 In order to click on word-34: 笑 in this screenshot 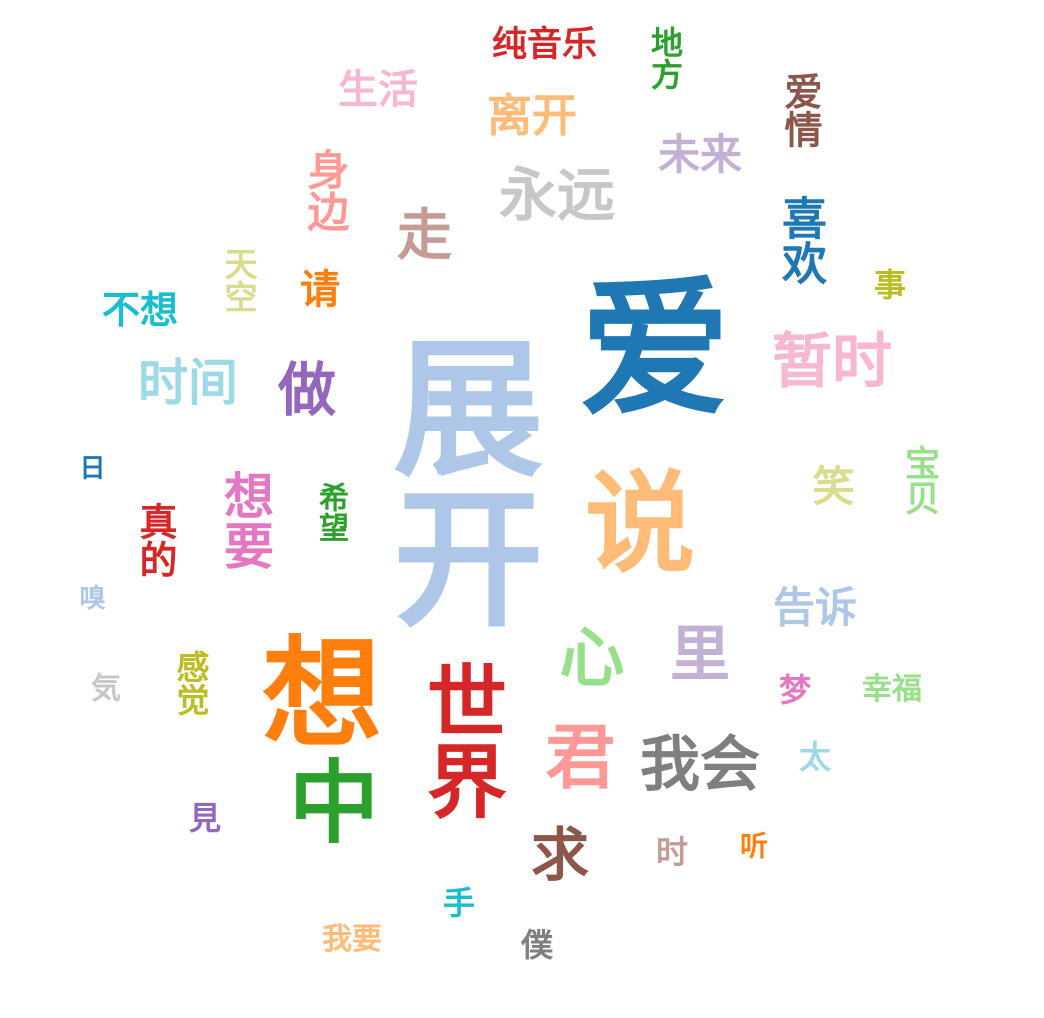, I will do `click(830, 485)`.